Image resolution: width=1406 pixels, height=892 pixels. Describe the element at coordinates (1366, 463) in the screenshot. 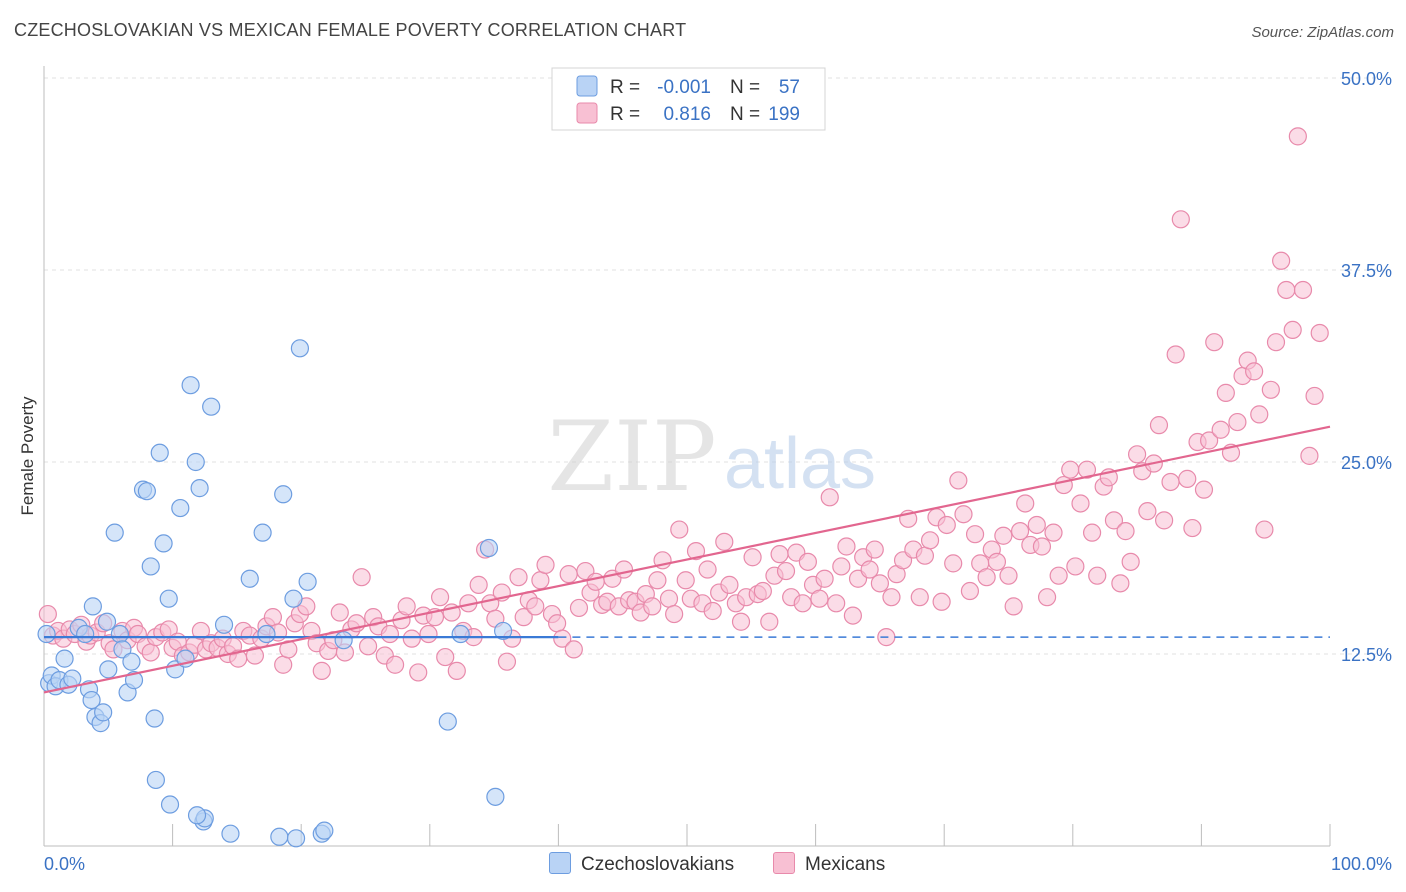

I see `y-tick-label: 25.0%` at that location.